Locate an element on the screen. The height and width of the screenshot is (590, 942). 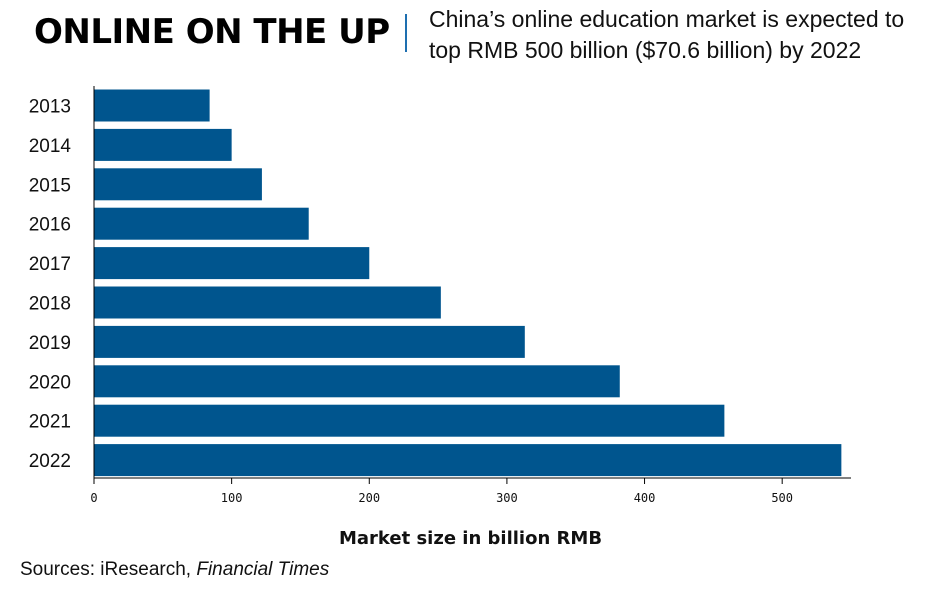
x-tick-label-300: 300 is located at coordinates (507, 498).